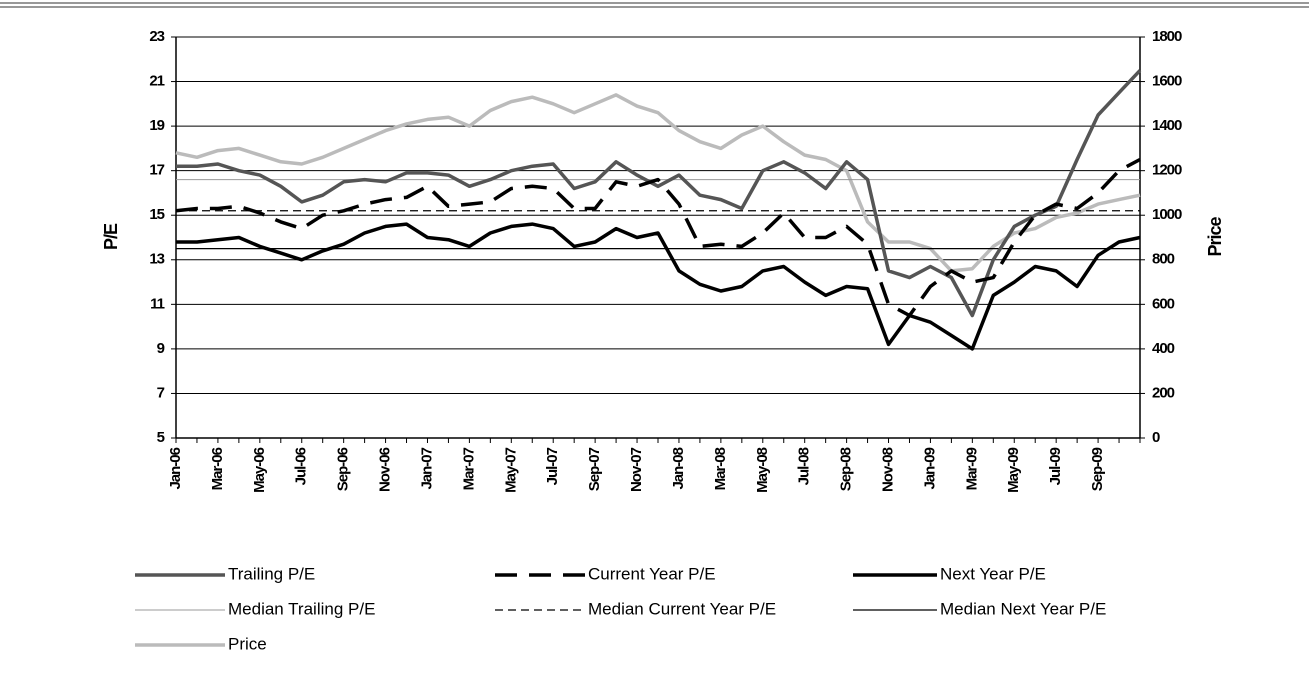  What do you see at coordinates (1167, 36) in the screenshot?
I see `y2-tick-label: 1800` at bounding box center [1167, 36].